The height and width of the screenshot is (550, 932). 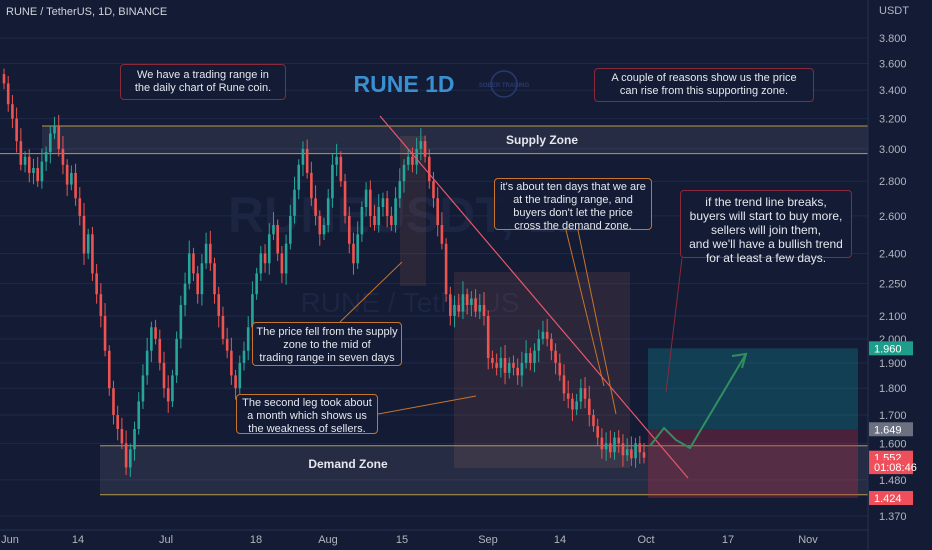 I want to click on price-axis-unit: USDT, so click(x=894, y=11).